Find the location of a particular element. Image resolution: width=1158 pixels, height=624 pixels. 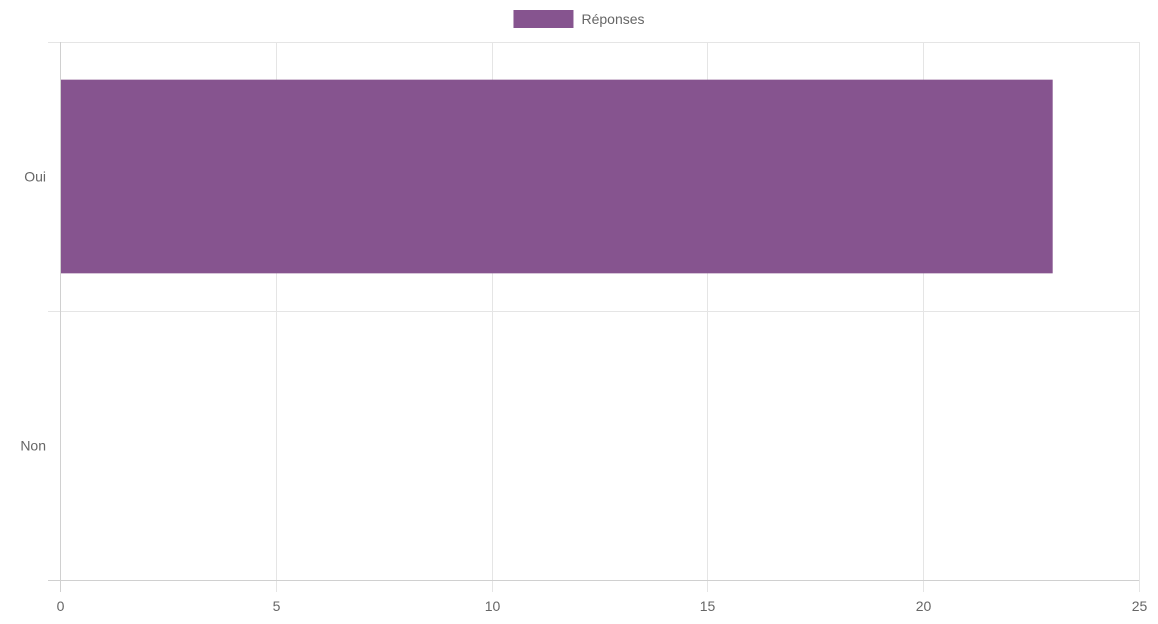

legend-label: Réponses is located at coordinates (612, 19).